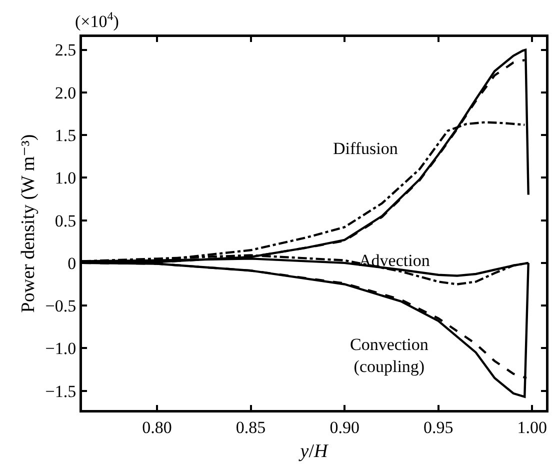 The height and width of the screenshot is (474, 554). I want to click on x-axis-title: y/H, so click(313, 451).